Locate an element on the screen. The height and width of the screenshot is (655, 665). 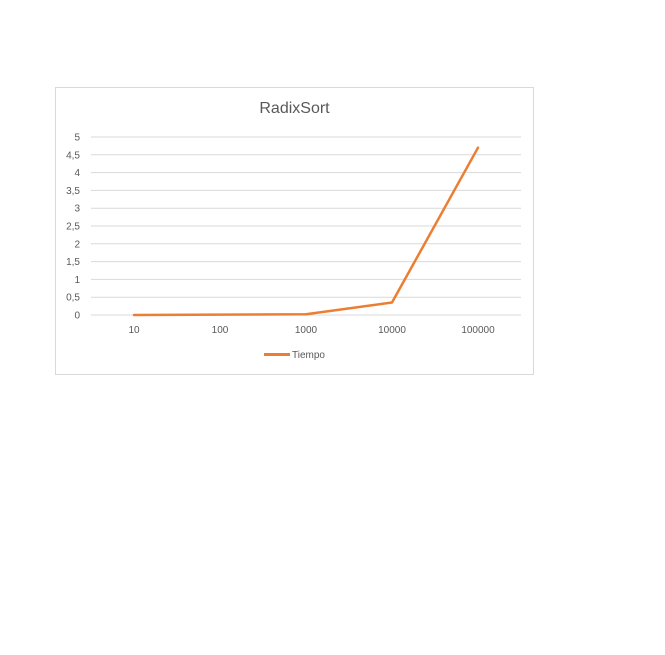
legend-swatch-tiempo is located at coordinates (277, 354).